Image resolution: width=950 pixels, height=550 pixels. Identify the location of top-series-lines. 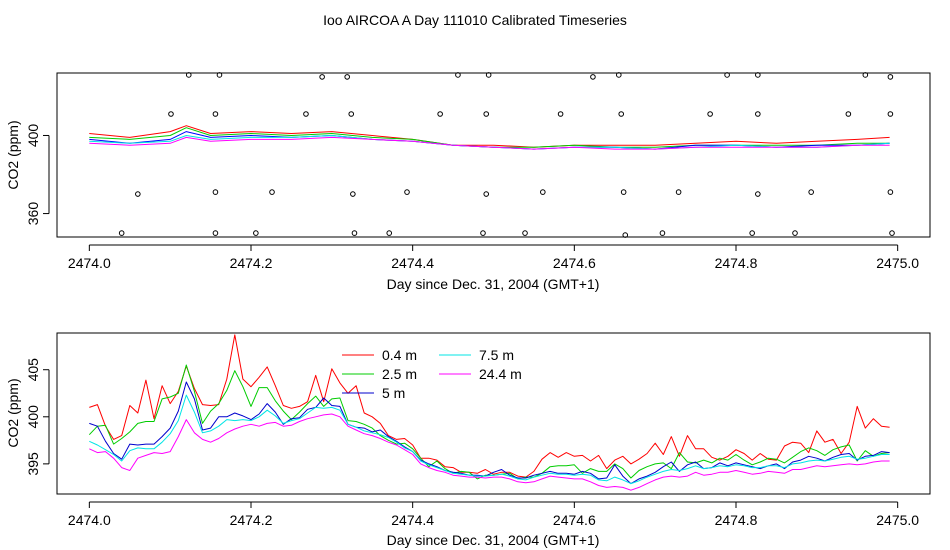
(489, 137).